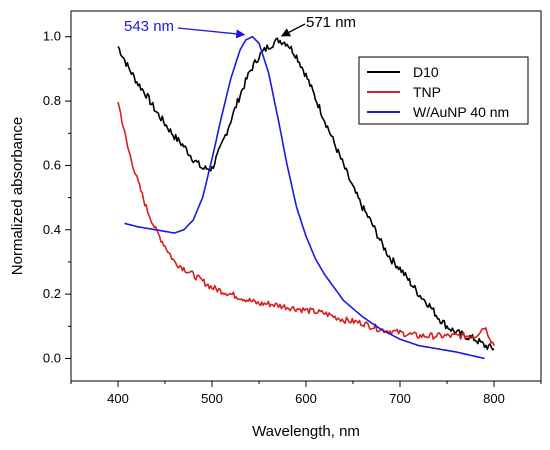 The width and height of the screenshot is (550, 450). What do you see at coordinates (57, 197) in the screenshot?
I see `y-axis: 0.0 0.2 0.4 0.6 0.8 1.0` at bounding box center [57, 197].